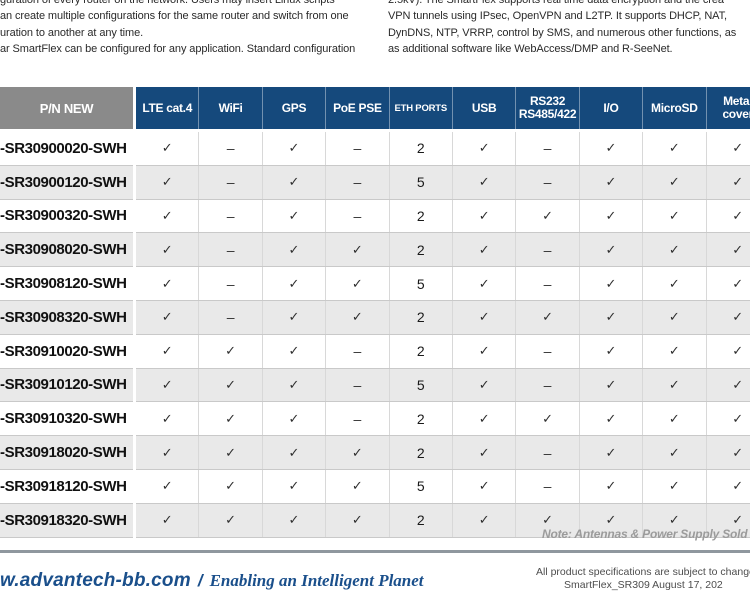 The height and width of the screenshot is (608, 750). Describe the element at coordinates (68, 452) in the screenshot. I see `part-number-cell: -SR30918020-SWH` at that location.